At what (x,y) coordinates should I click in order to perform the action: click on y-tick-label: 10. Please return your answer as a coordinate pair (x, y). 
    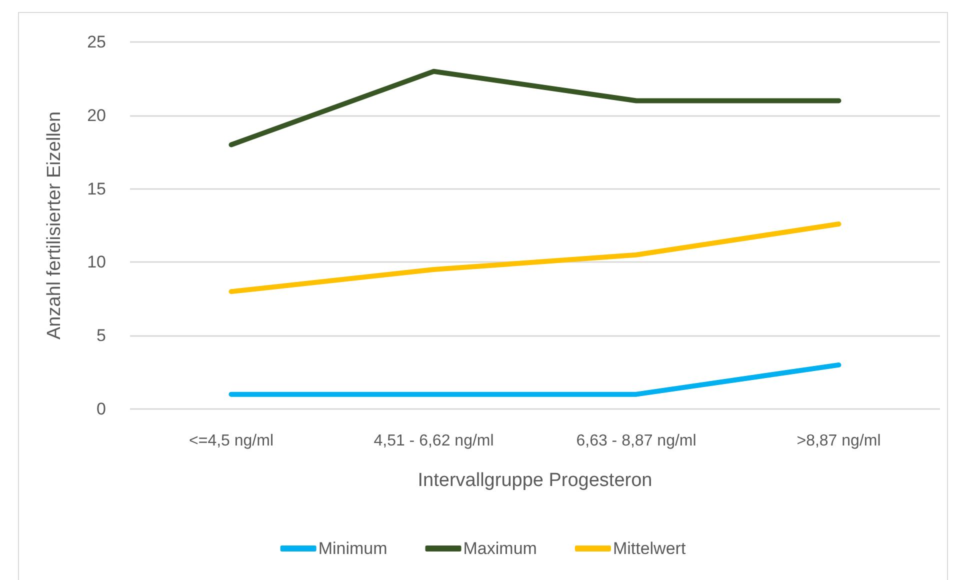
    Looking at the image, I should click on (96, 262).